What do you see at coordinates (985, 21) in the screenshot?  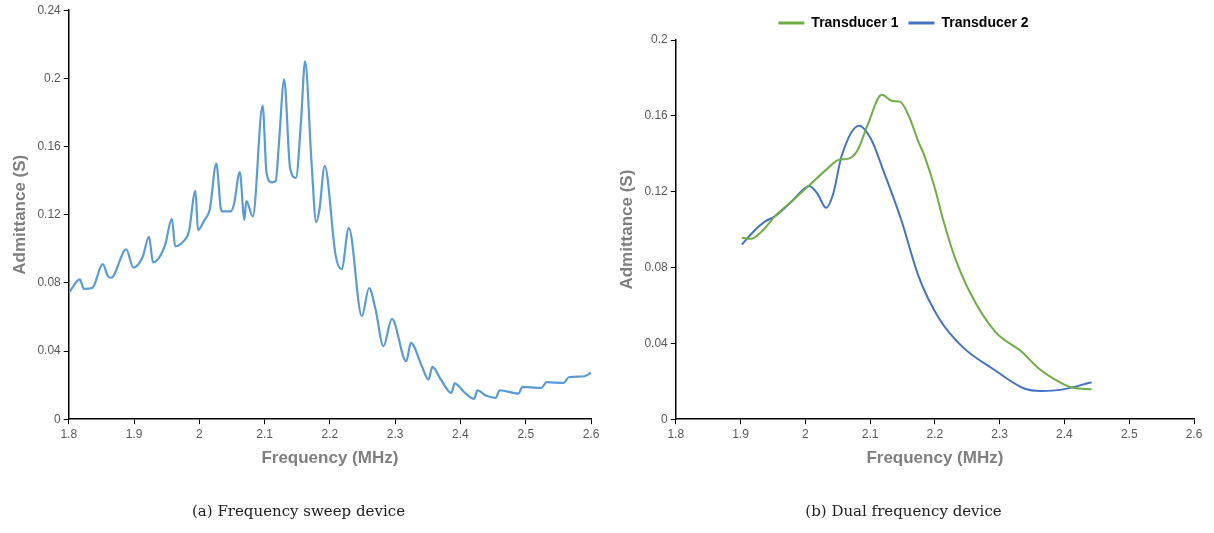 I see `legend-label: Transducer 2` at bounding box center [985, 21].